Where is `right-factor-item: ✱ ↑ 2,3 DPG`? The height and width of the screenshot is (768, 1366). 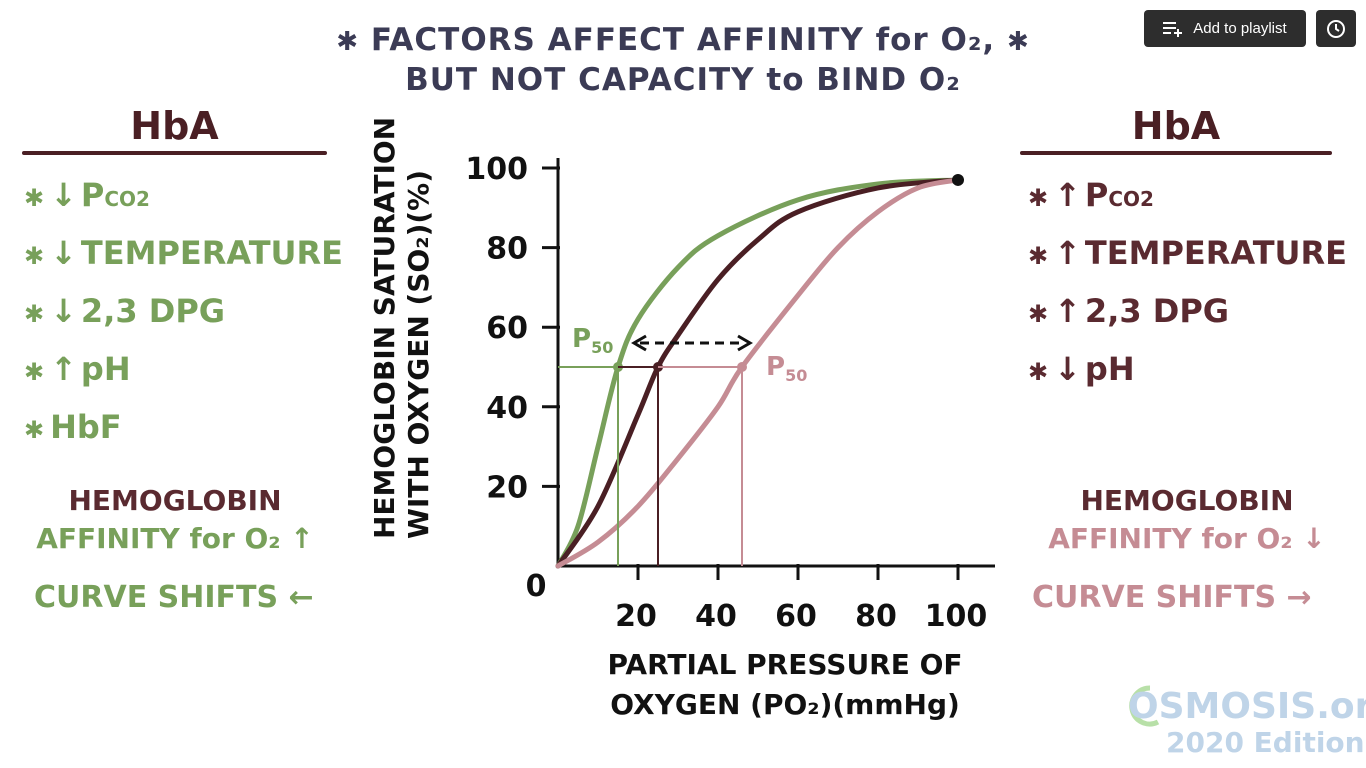 right-factor-item: ✱ ↑ 2,3 DPG is located at coordinates (1128, 311).